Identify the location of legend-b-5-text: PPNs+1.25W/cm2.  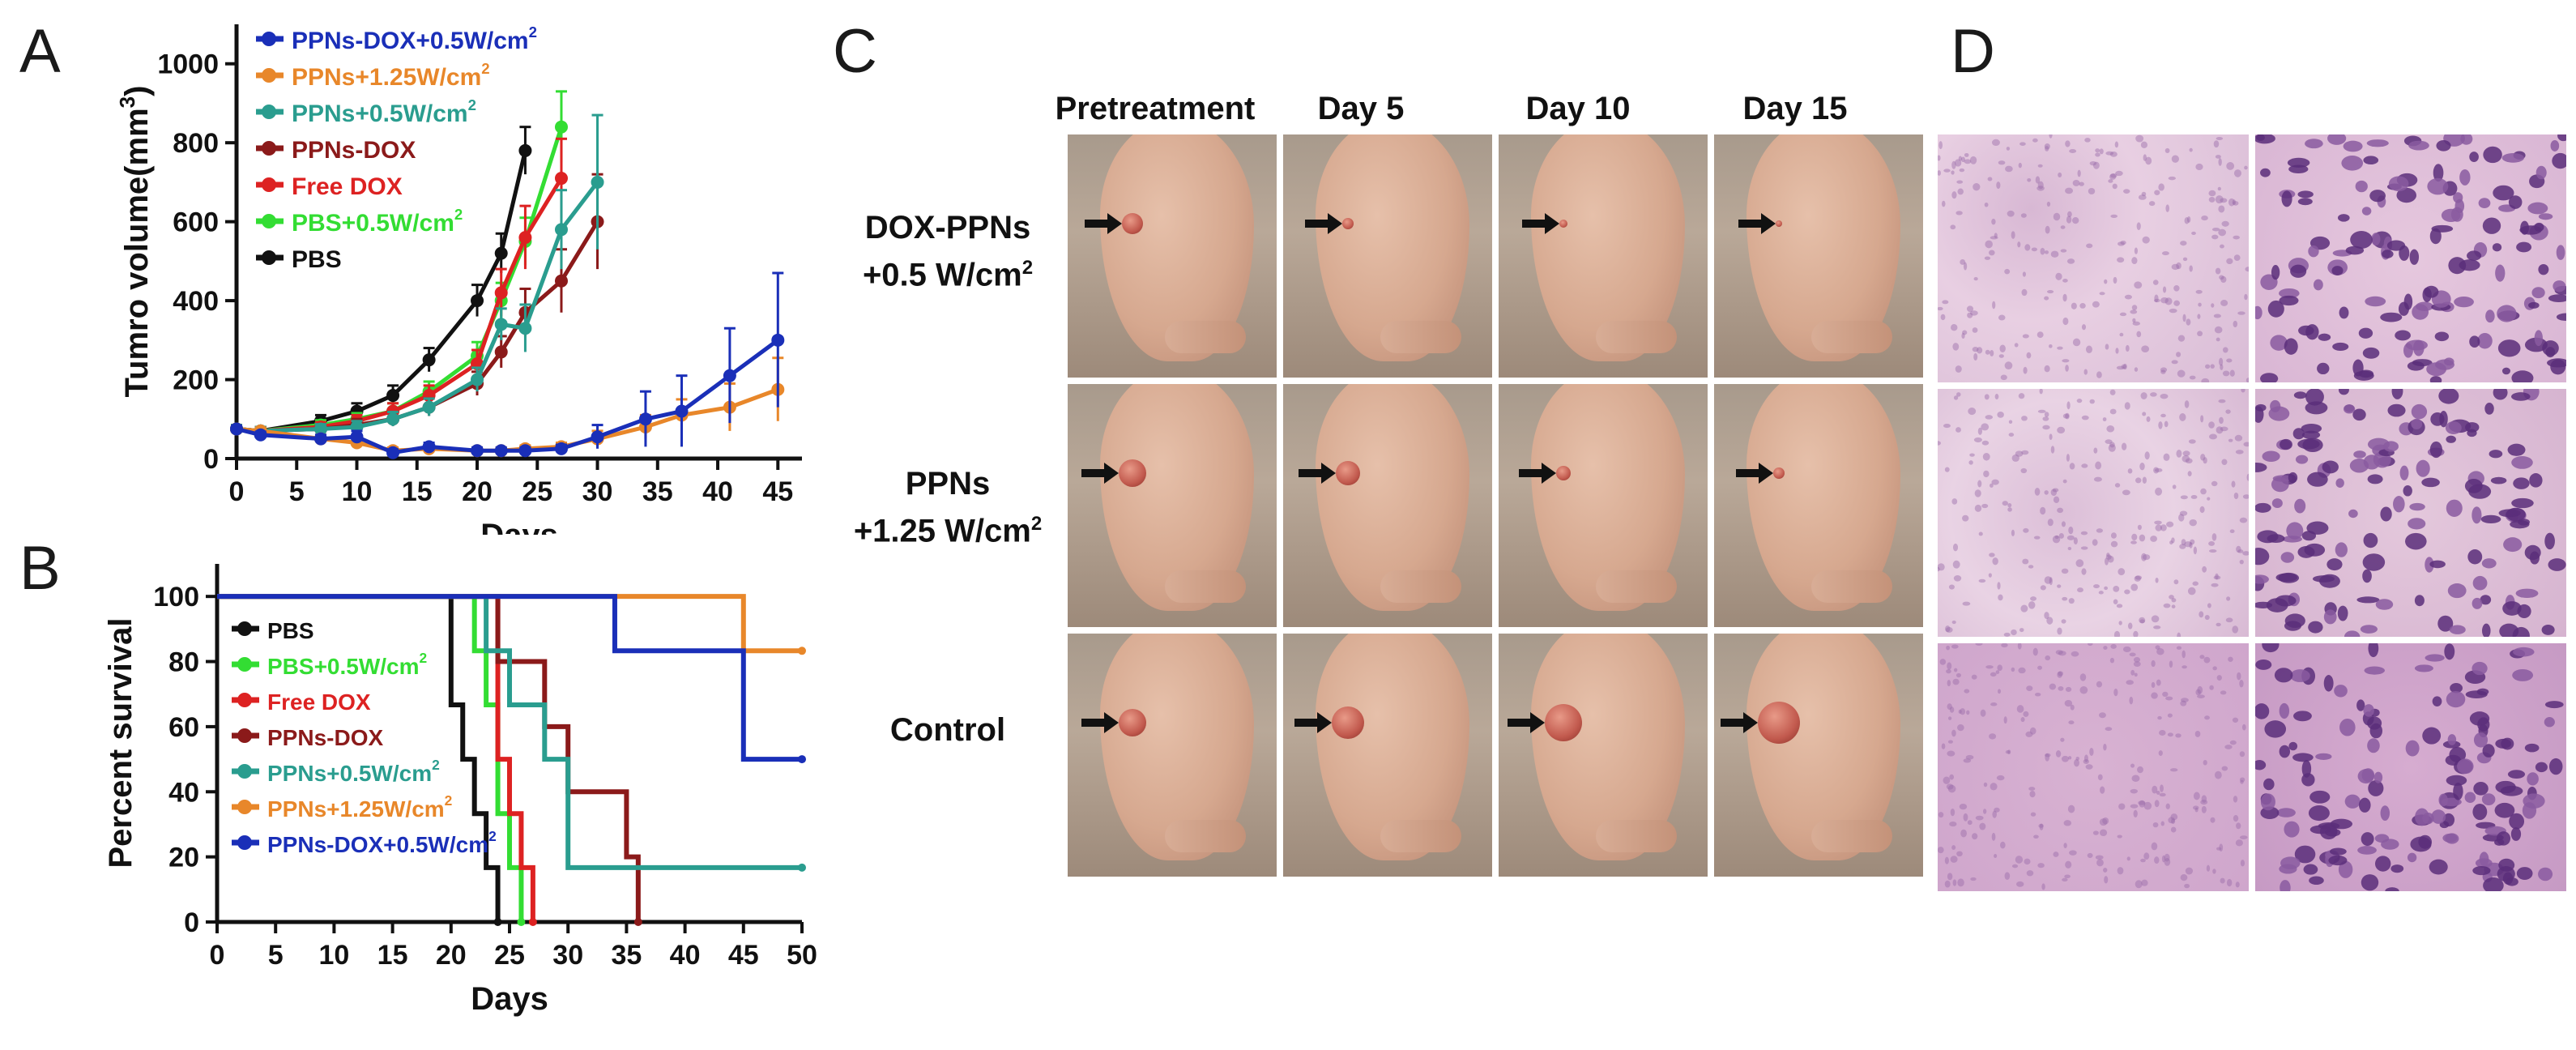
(360, 807).